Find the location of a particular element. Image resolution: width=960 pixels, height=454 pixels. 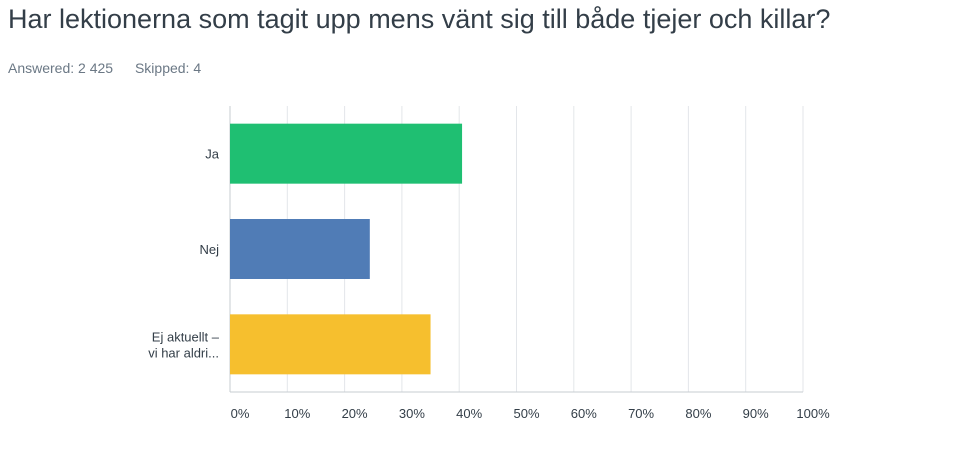

category-label: Ej aktuellt – is located at coordinates (186, 336).